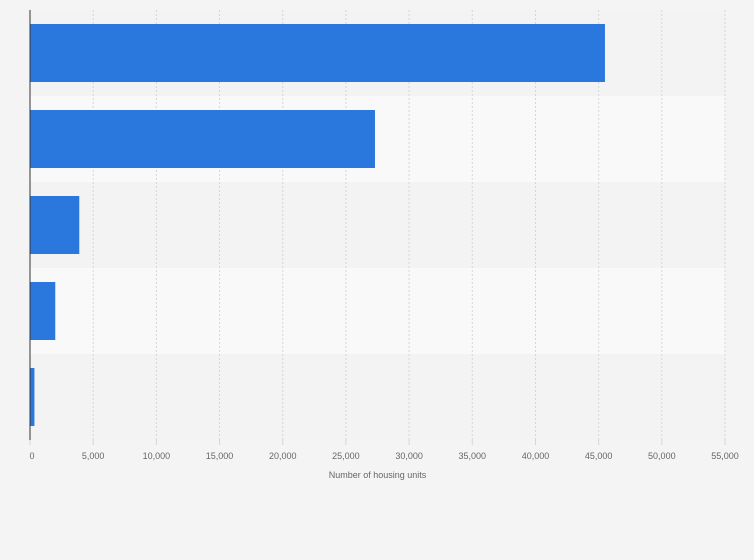 The width and height of the screenshot is (754, 560). Describe the element at coordinates (473, 456) in the screenshot. I see `x-tick-label: 35,000` at that location.